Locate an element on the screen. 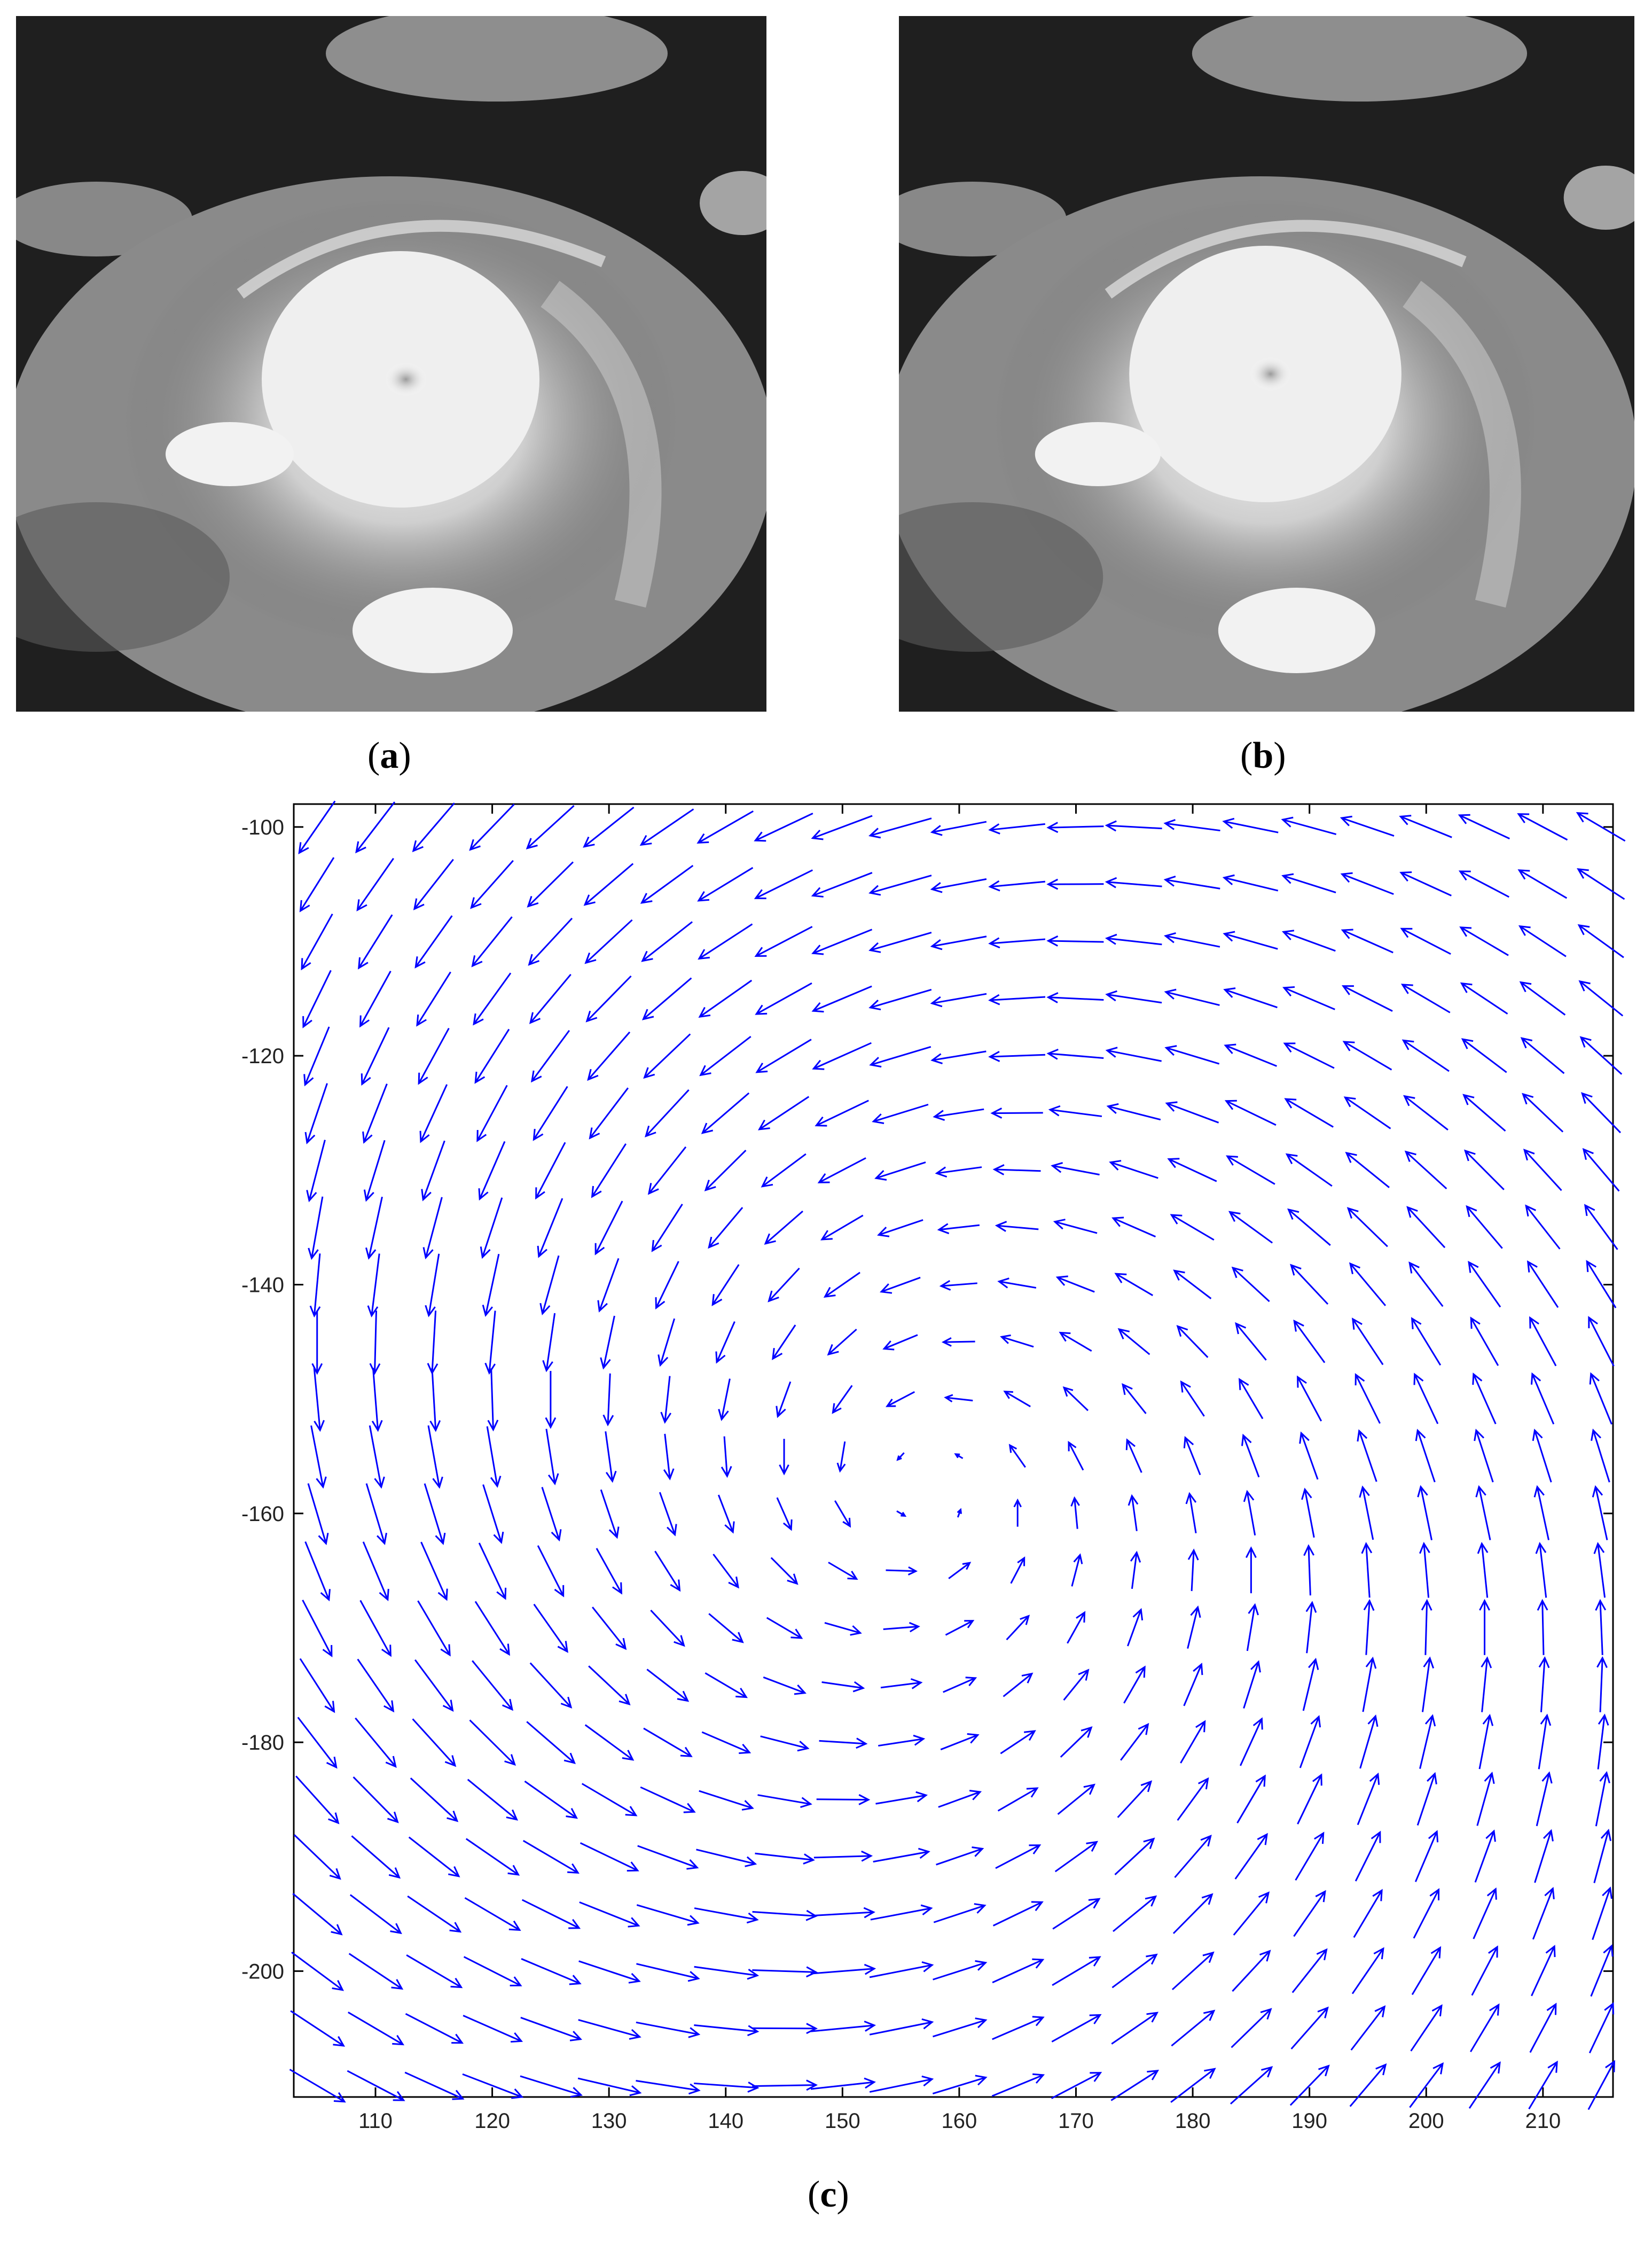 This screenshot has height=2253, width=1652. x-tick-label: 180 is located at coordinates (1193, 2121).